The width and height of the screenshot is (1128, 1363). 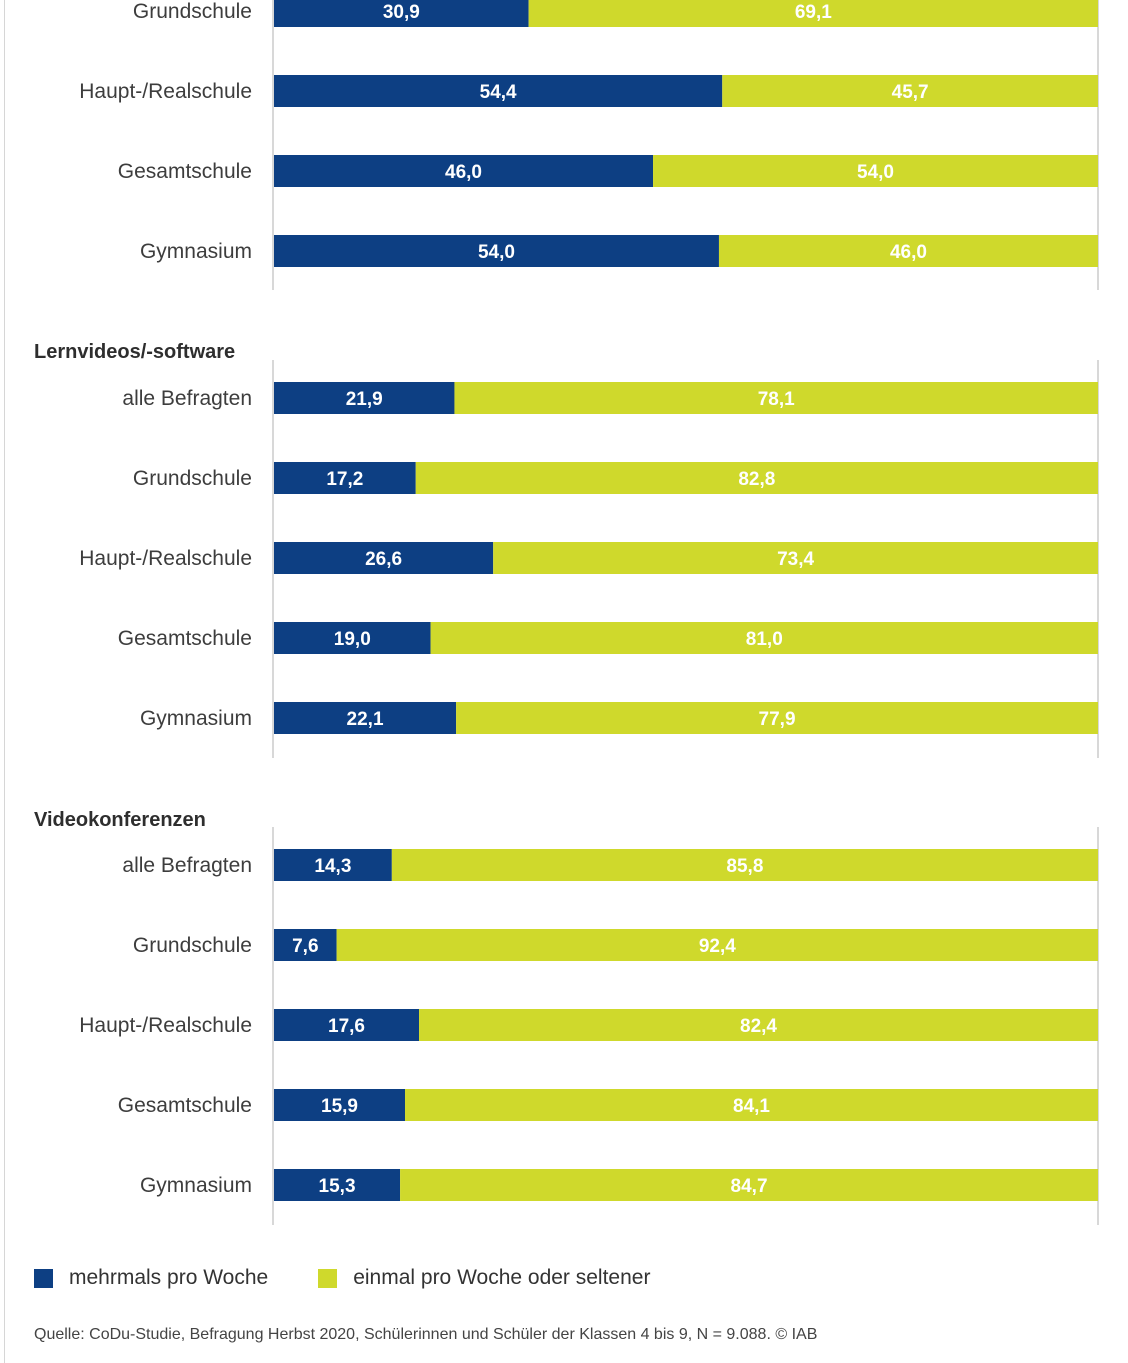 I want to click on data-label-mehrmals: 15,9, so click(x=339, y=1106).